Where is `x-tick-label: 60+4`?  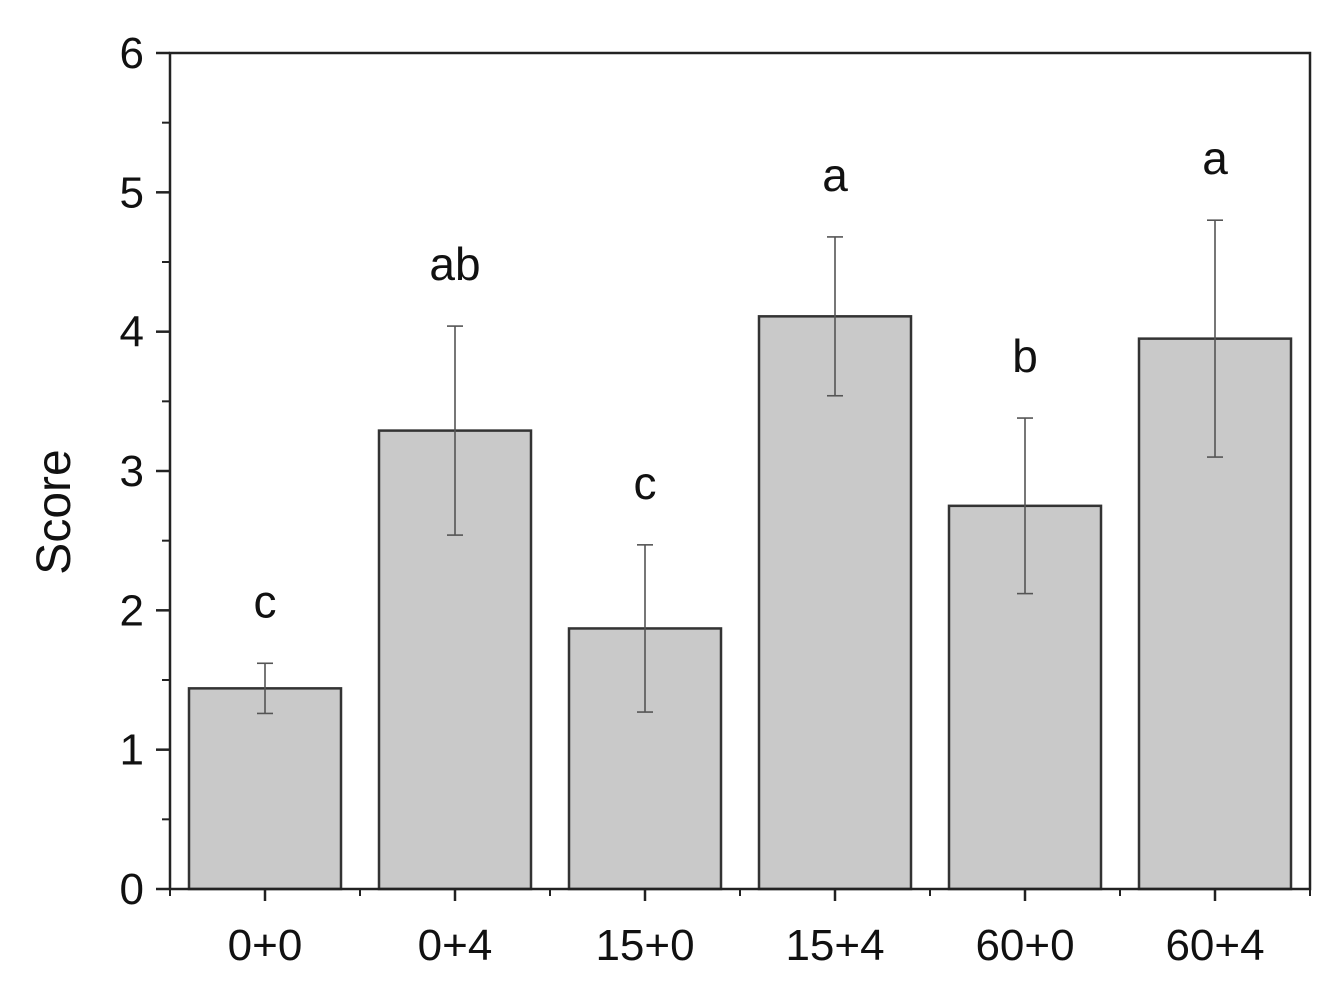
x-tick-label: 60+4 is located at coordinates (1214, 945).